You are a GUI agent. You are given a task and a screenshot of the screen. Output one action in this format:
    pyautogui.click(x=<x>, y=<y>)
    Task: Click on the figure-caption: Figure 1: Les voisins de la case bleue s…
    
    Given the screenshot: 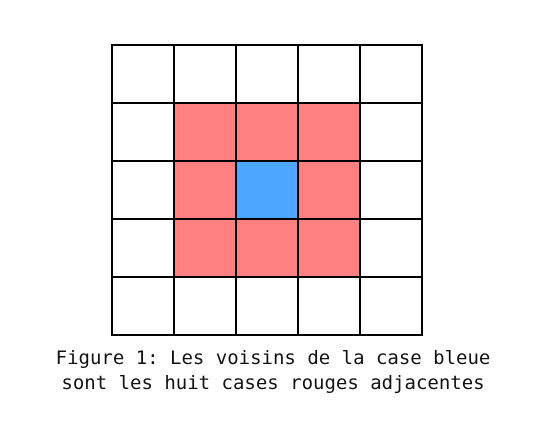 What is the action you would take?
    pyautogui.click(x=273, y=371)
    